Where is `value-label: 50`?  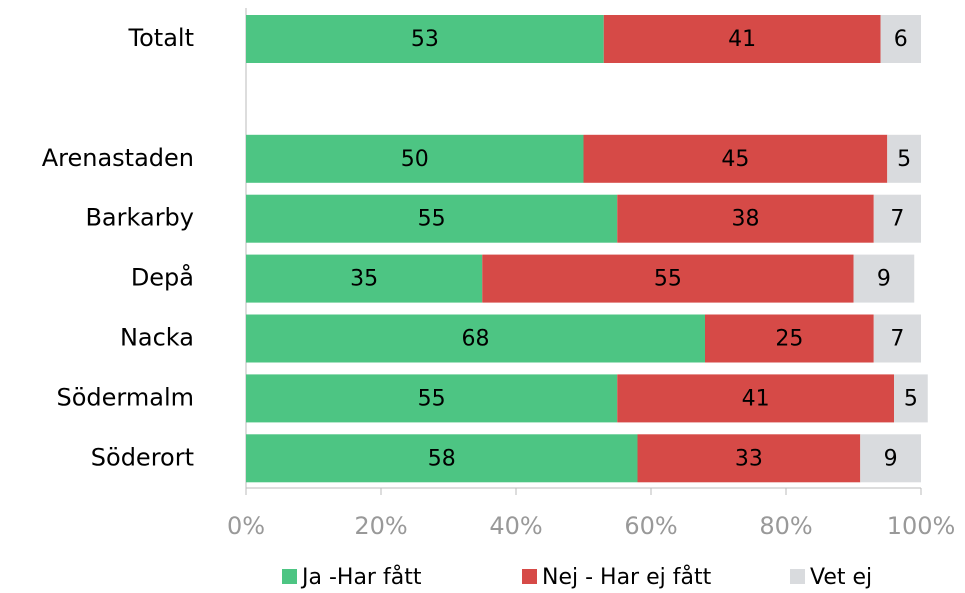
value-label: 50 is located at coordinates (415, 159).